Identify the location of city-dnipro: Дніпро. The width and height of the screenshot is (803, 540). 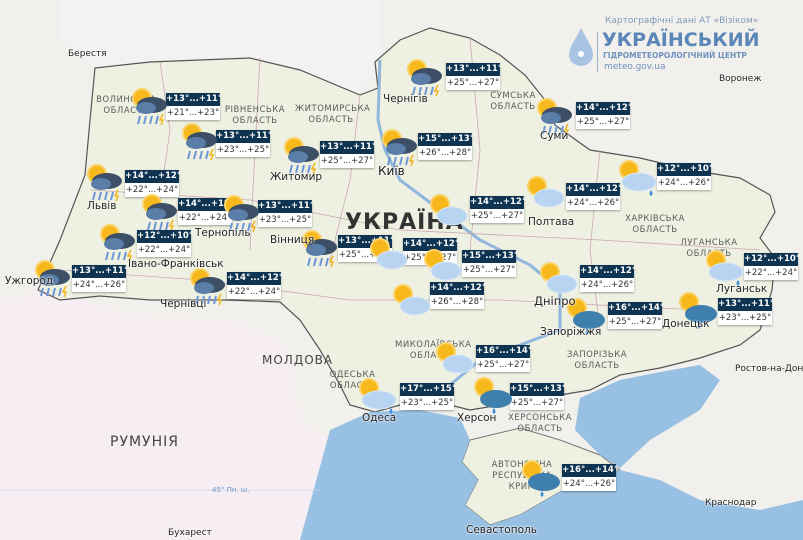
(555, 301).